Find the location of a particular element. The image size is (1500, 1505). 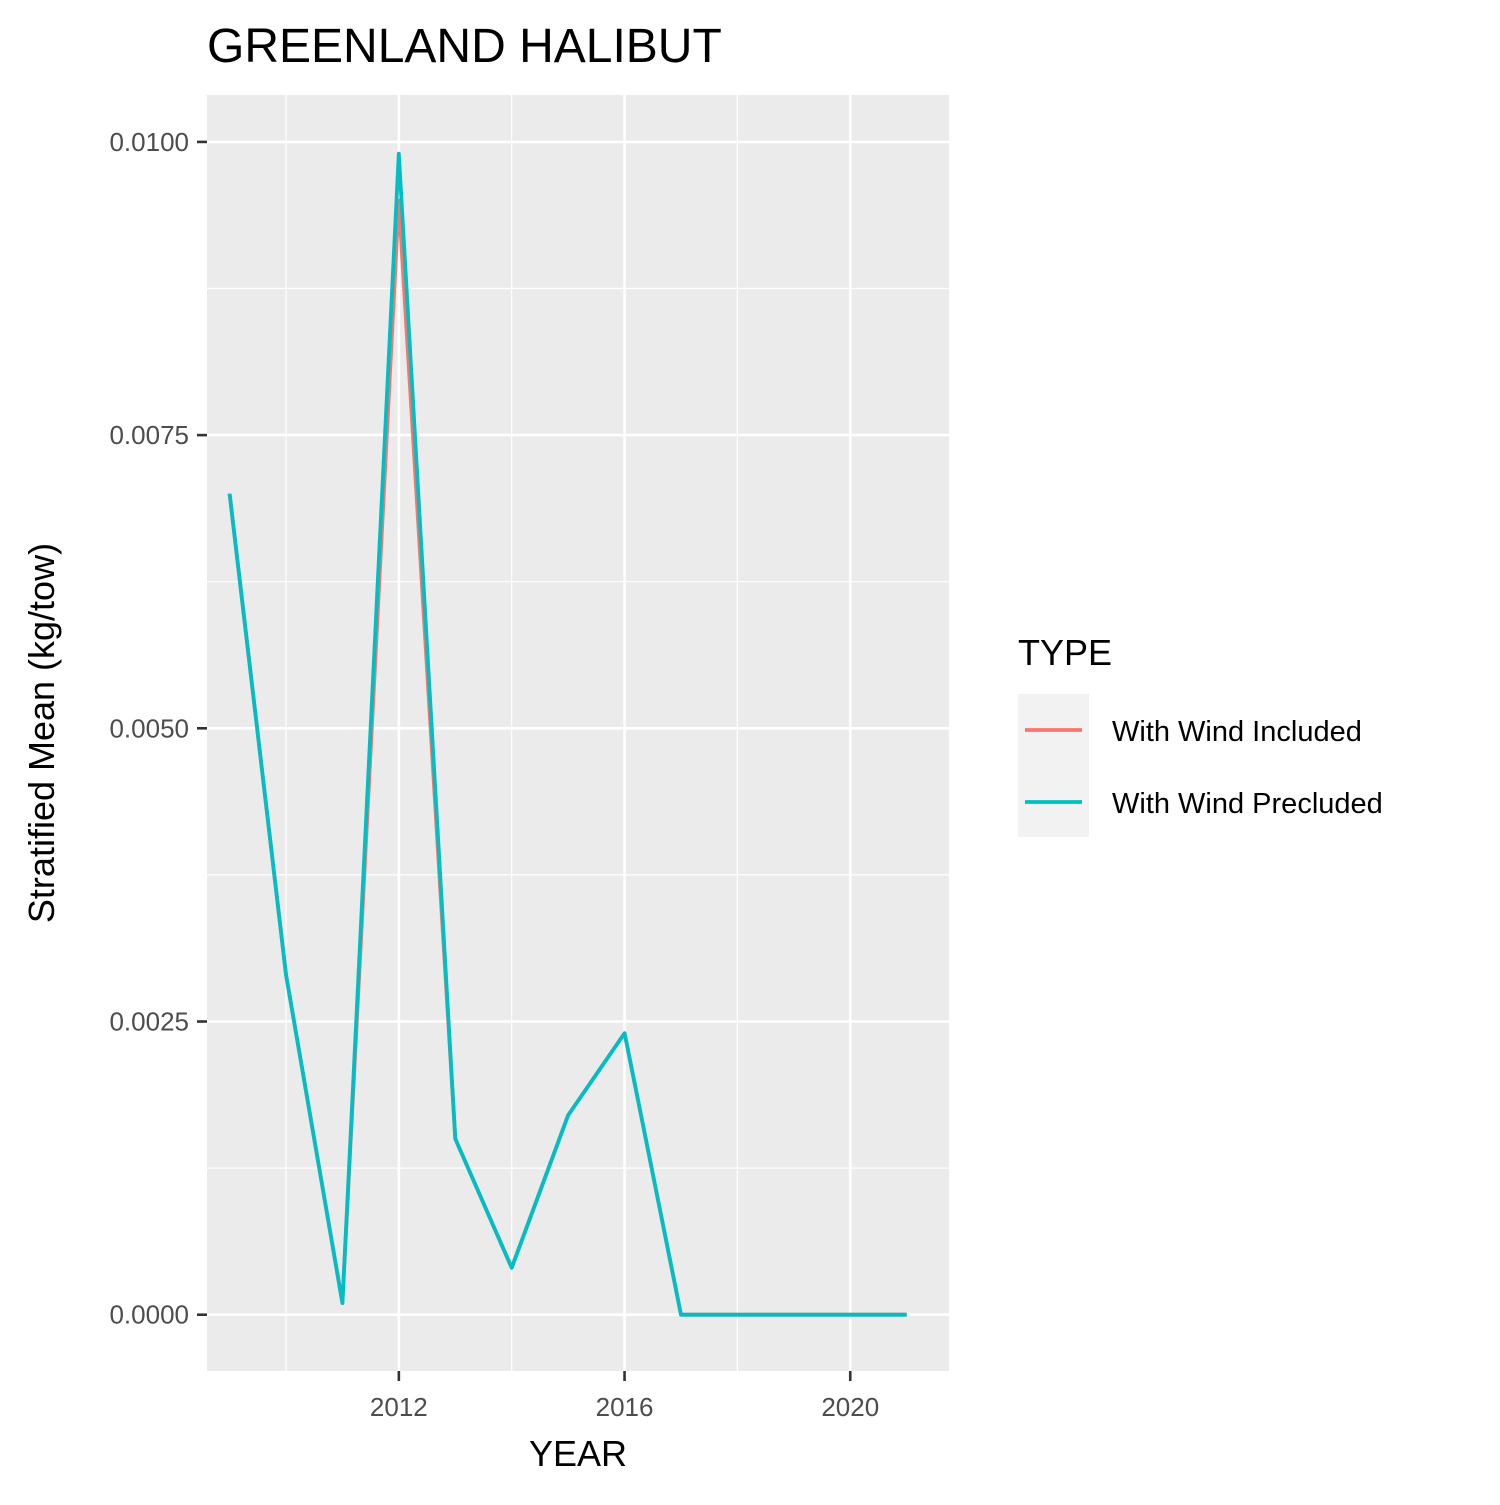

legend-label-2: With Wind Precluded is located at coordinates (1247, 804).